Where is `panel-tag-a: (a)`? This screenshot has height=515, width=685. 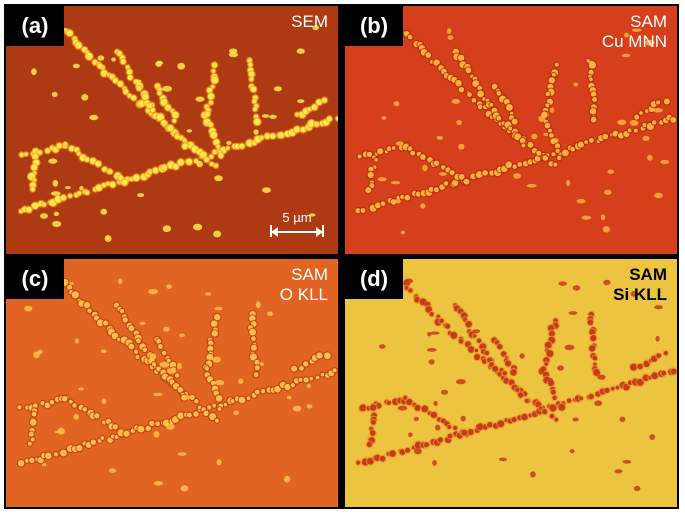 panel-tag-a: (a) is located at coordinates (35, 26).